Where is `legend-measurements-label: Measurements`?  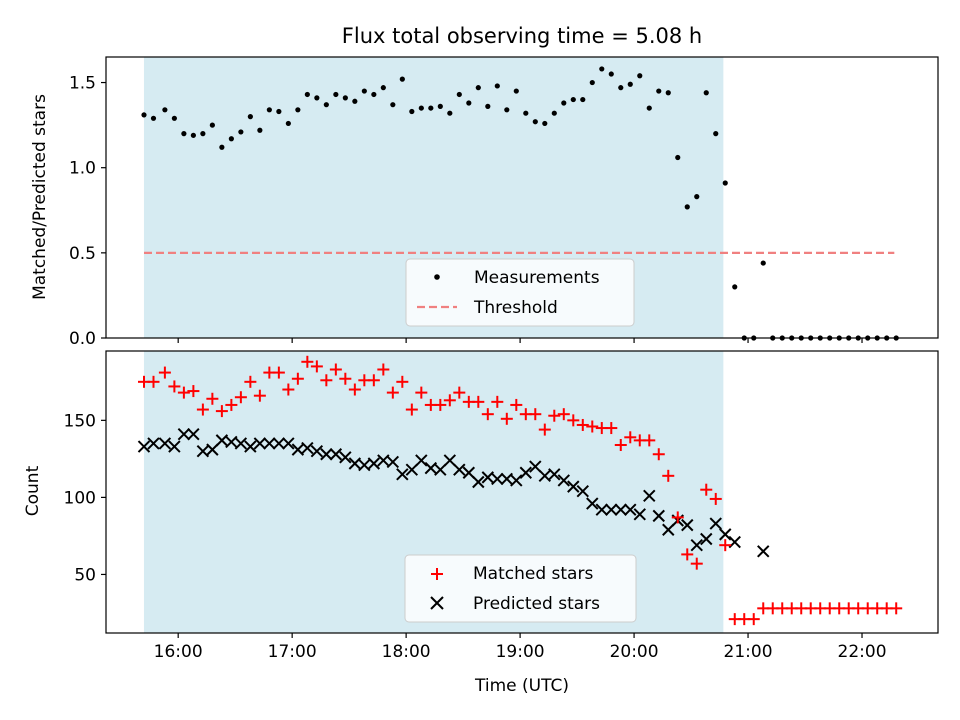 legend-measurements-label: Measurements is located at coordinates (537, 278).